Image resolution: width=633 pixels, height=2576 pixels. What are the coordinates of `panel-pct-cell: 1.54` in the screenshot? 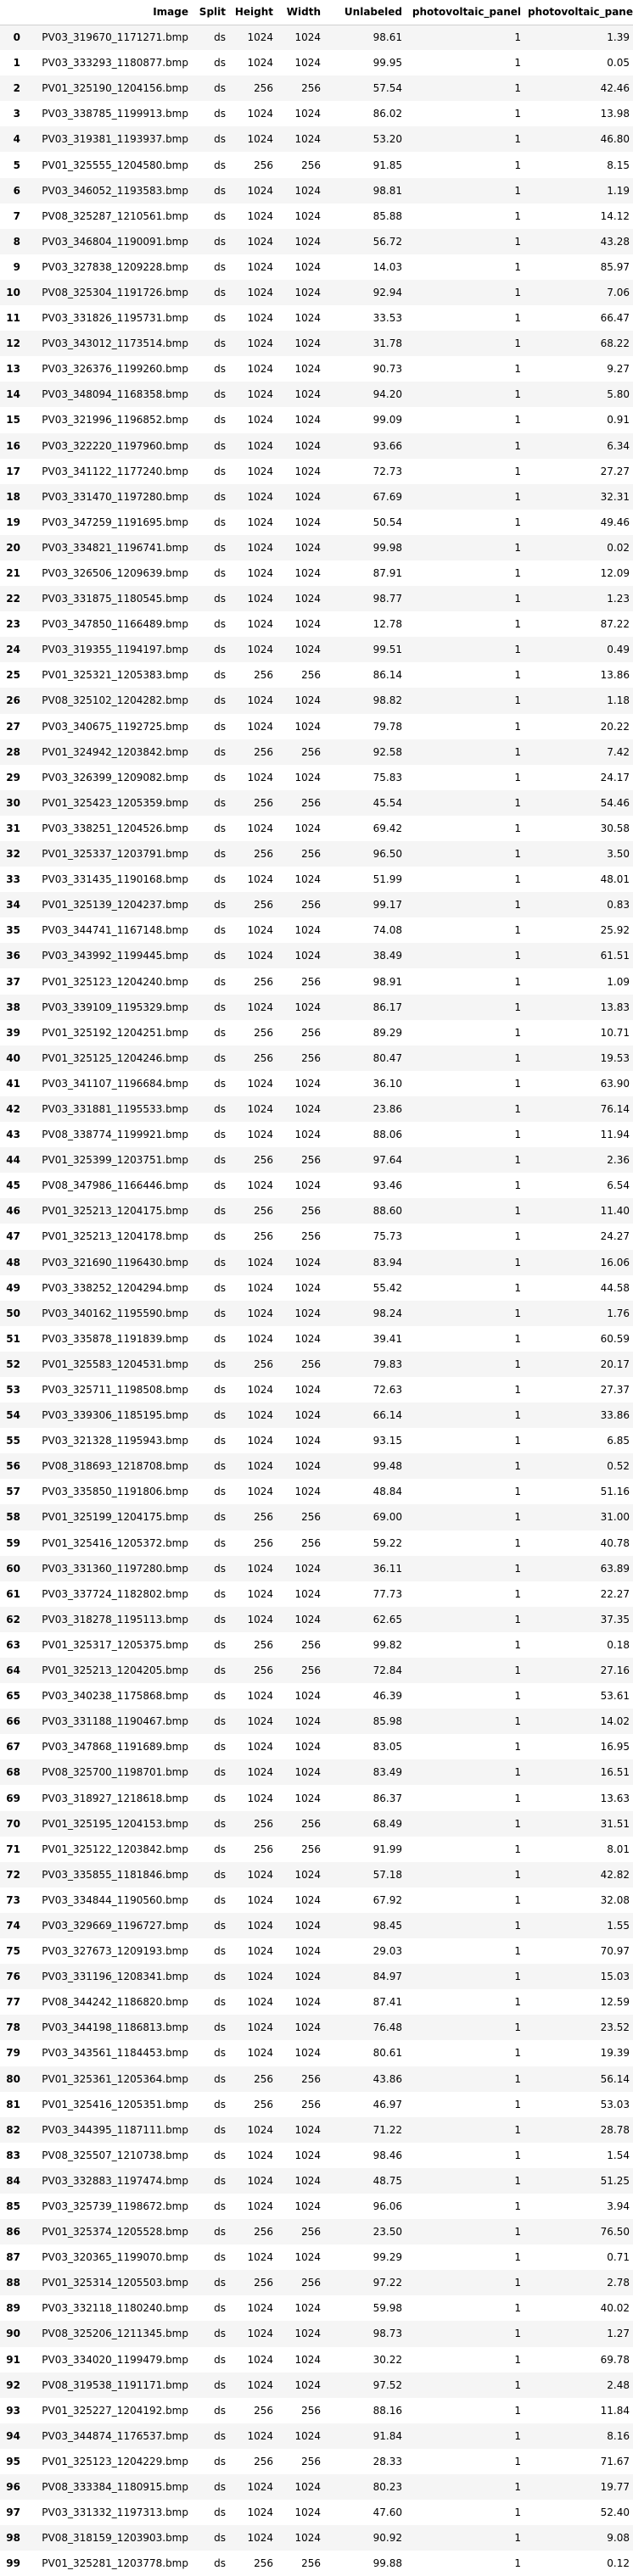 It's located at (619, 2155).